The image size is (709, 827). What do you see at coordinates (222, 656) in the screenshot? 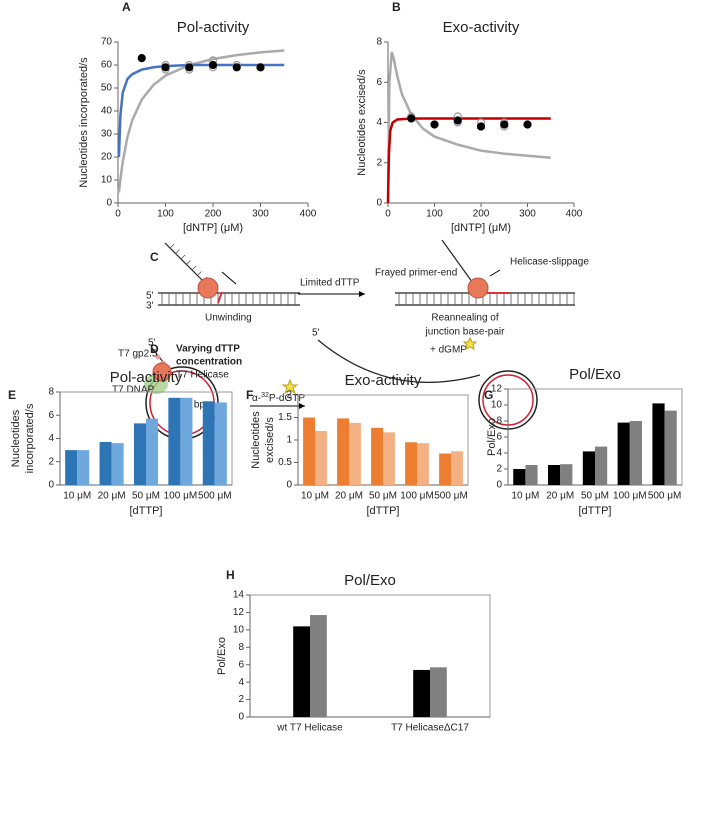
I see `y-axis-label: Pol/Exo` at bounding box center [222, 656].